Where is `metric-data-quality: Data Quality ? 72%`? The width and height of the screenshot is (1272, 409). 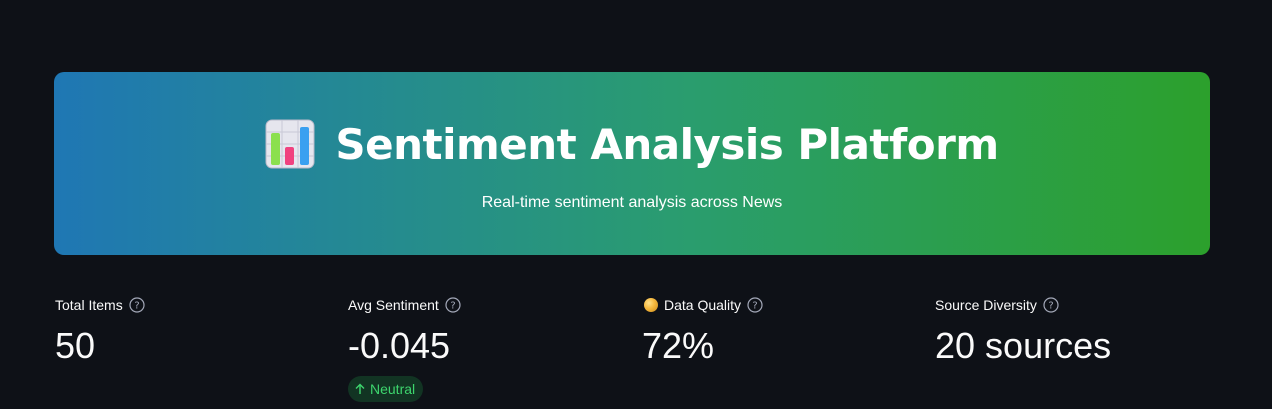 metric-data-quality: Data Quality ? 72% is located at coordinates (702, 331).